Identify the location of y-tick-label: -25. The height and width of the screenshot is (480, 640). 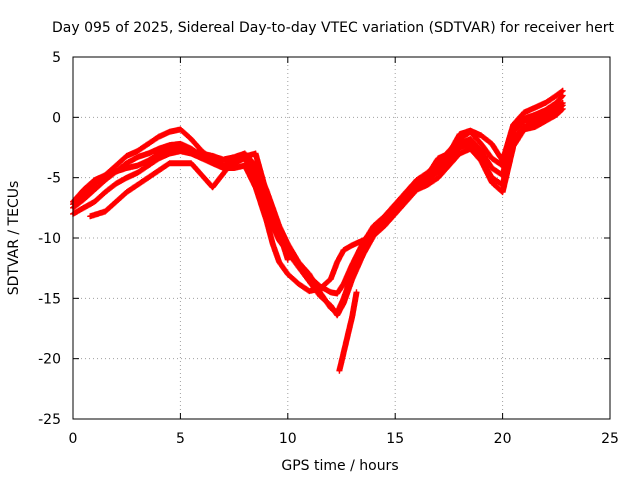
(49, 420).